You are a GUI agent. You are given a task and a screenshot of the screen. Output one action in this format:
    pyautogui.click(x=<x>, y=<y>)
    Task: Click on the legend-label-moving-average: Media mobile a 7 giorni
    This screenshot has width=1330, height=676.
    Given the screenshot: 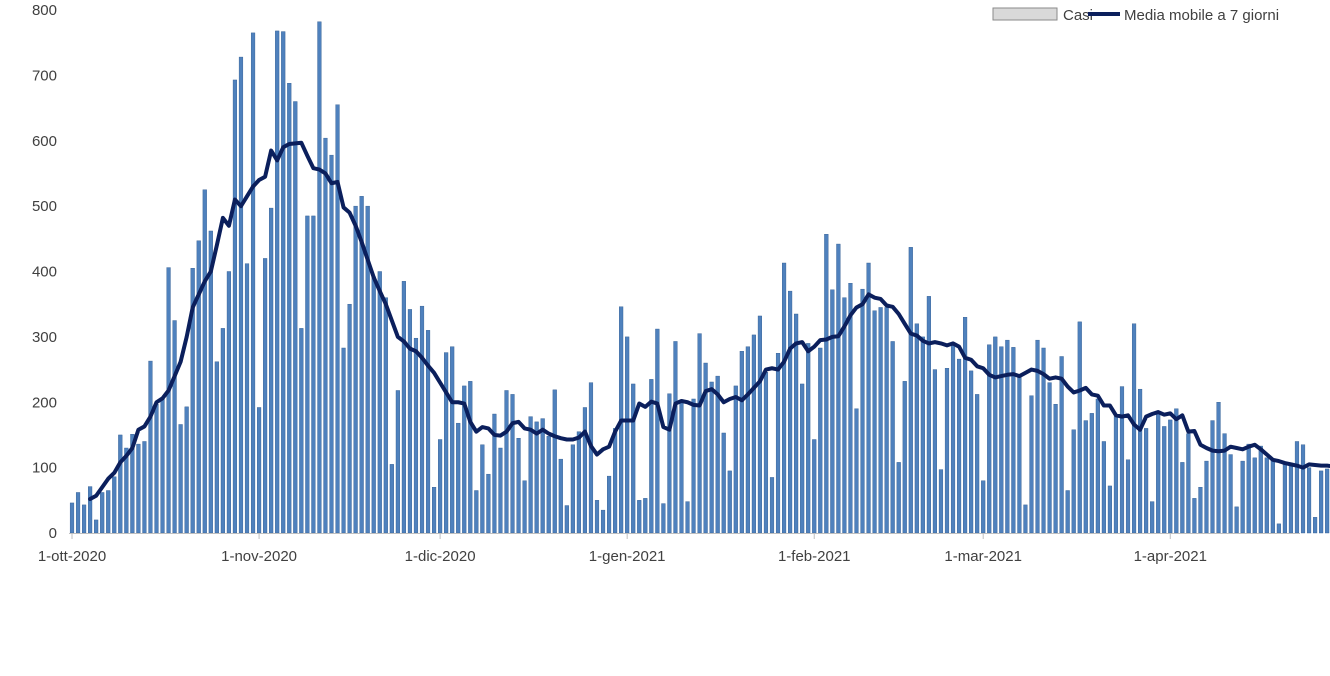 What is the action you would take?
    pyautogui.click(x=1201, y=15)
    